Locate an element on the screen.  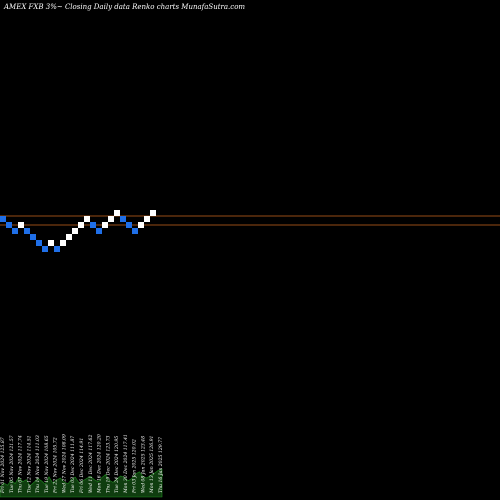
date-label-7: Wed 27 Nov 2024 108.09 is located at coordinates (64, 463).